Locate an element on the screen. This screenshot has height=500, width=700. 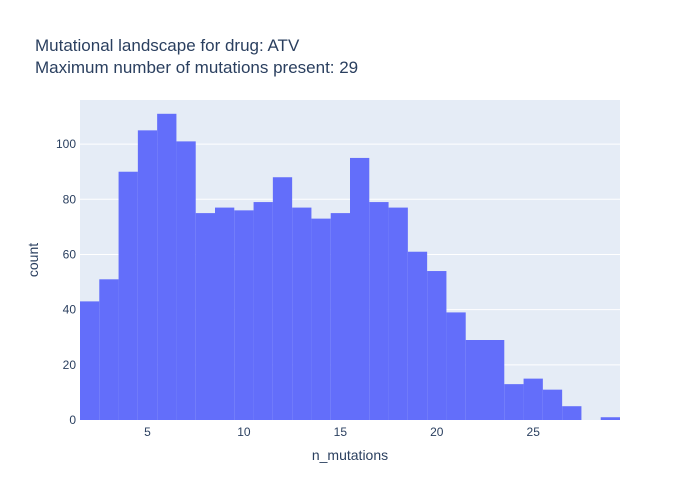
y-tick-label: 100 is located at coordinates (66, 144).